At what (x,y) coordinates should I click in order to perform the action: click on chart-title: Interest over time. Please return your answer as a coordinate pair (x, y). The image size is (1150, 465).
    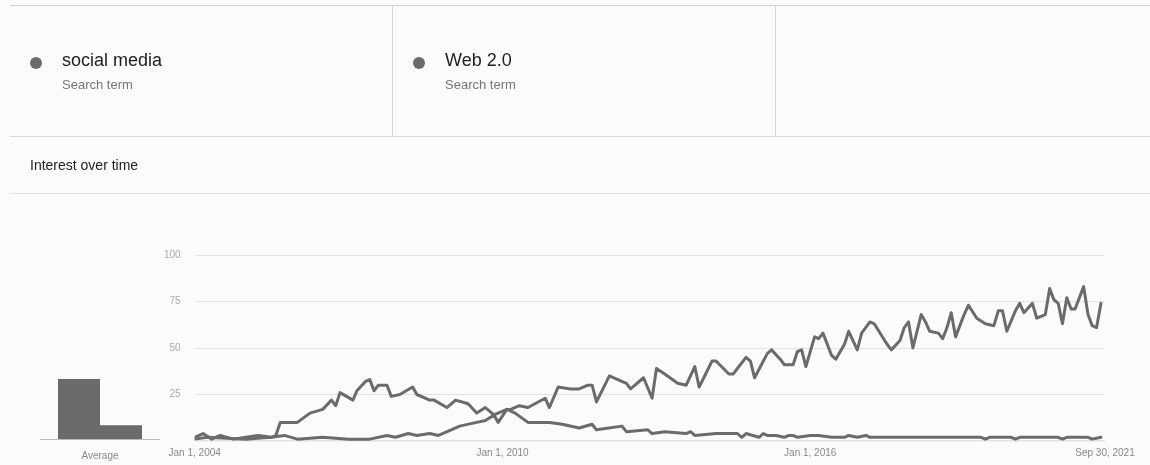
    Looking at the image, I should click on (84, 165).